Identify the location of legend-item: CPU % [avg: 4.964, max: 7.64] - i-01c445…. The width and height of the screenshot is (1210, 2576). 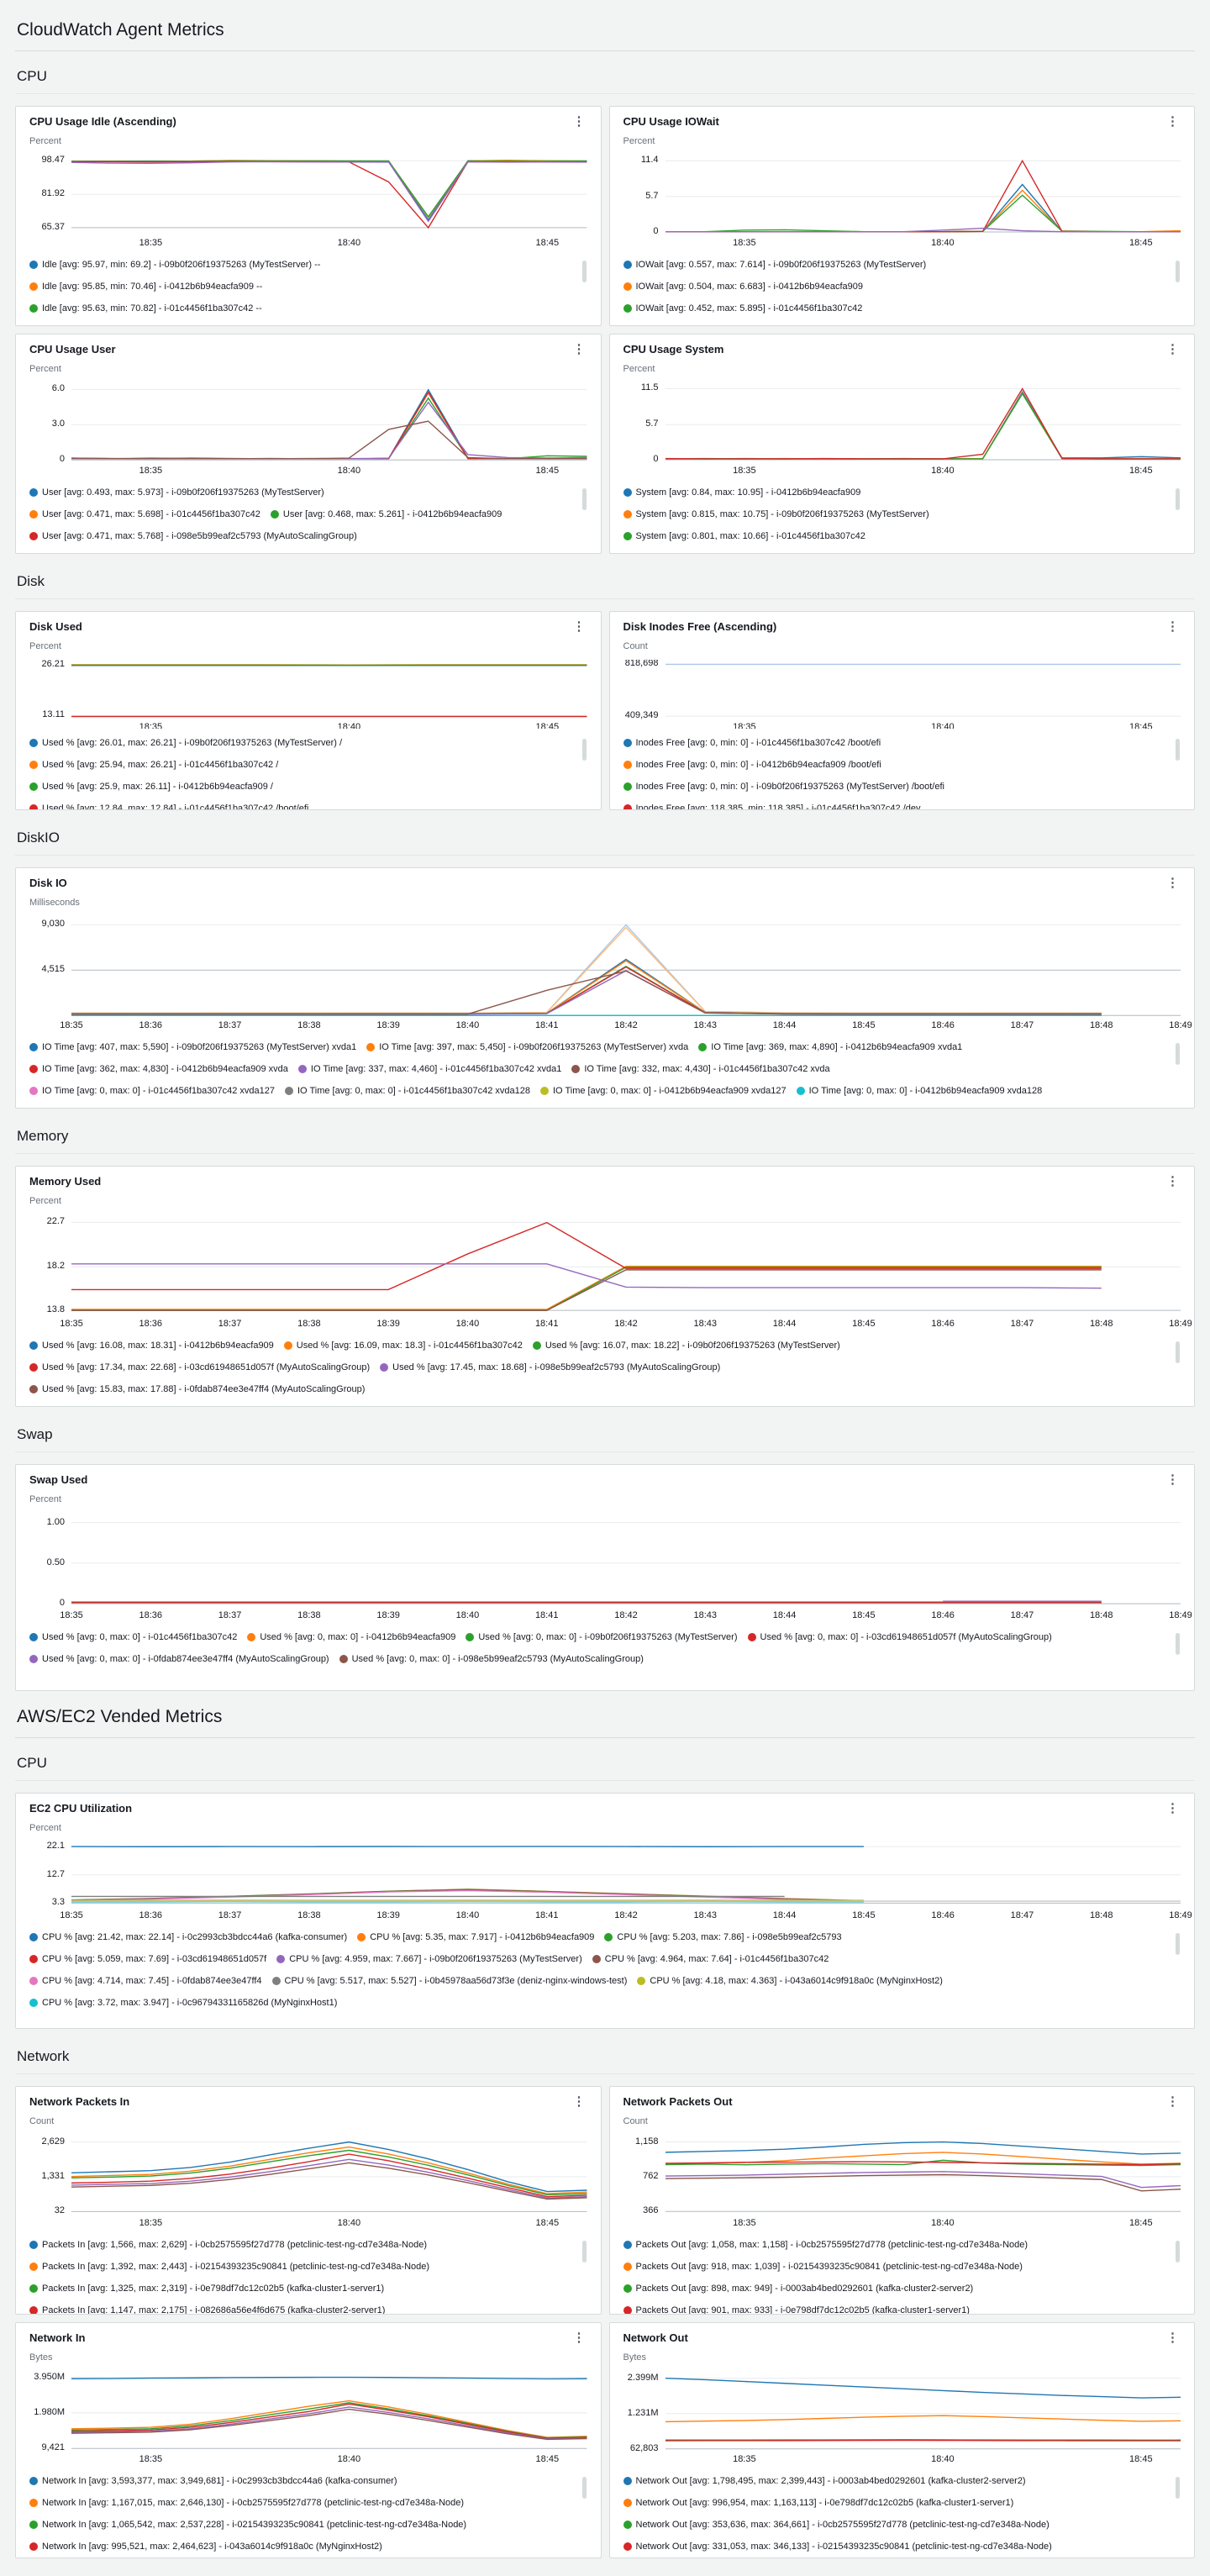
(710, 1959).